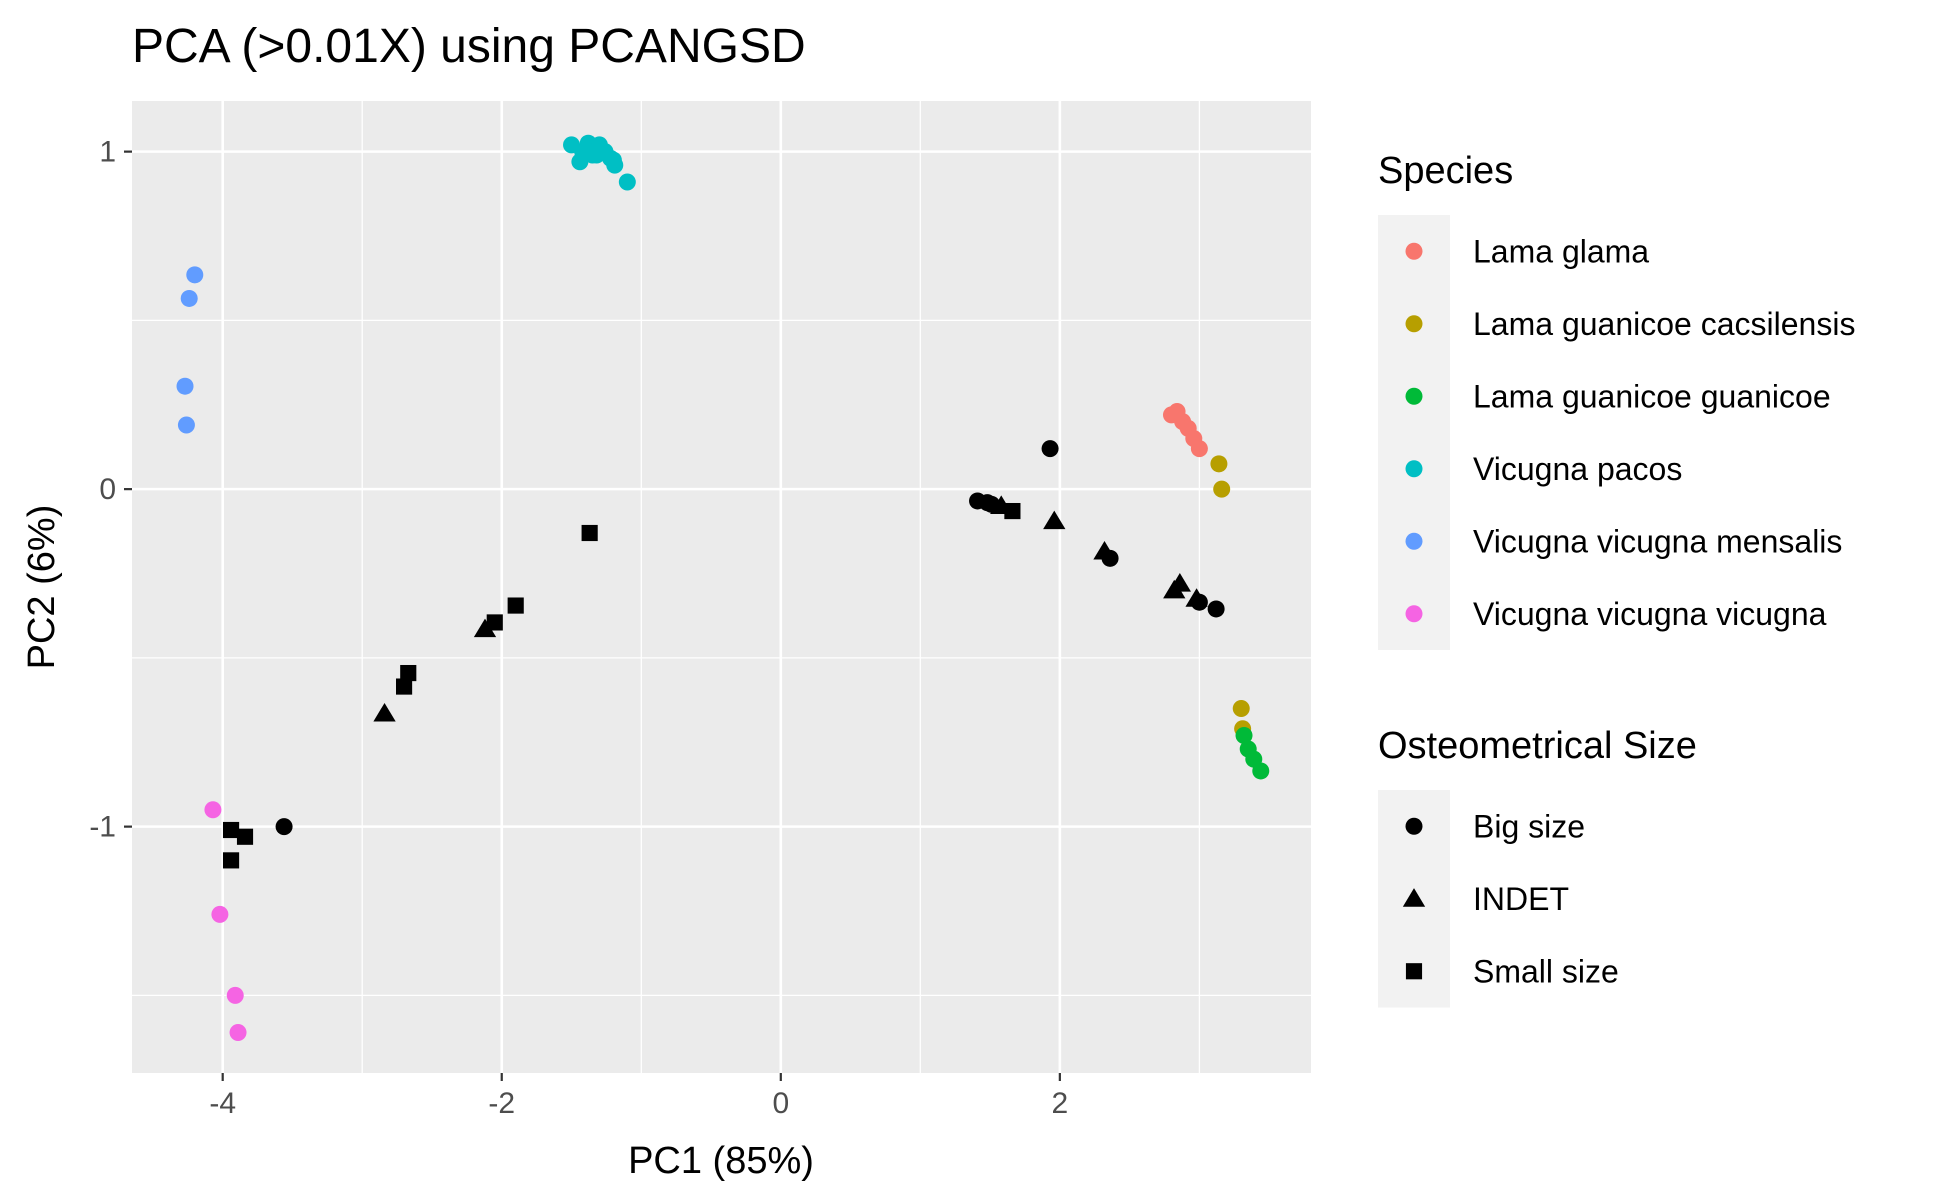  I want to click on series-small-size, so click(621, 685).